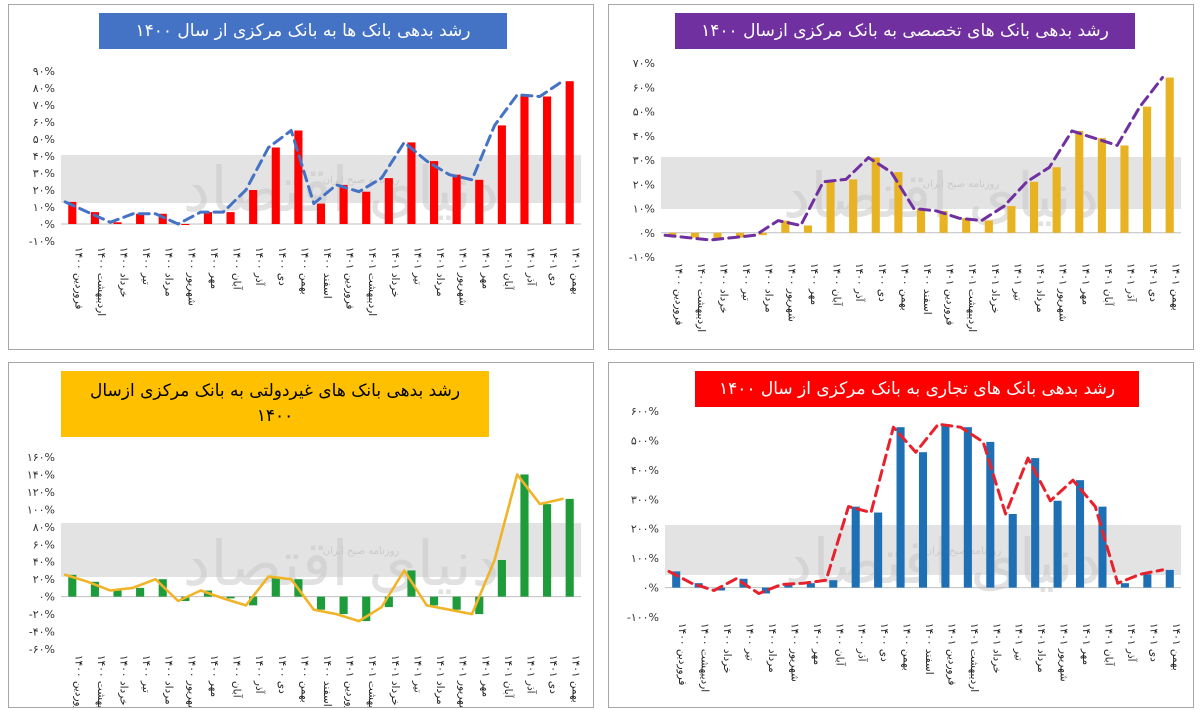 The width and height of the screenshot is (1200, 710). What do you see at coordinates (44, 527) in the screenshot?
I see `y-tick-label: ۸۰%` at bounding box center [44, 527].